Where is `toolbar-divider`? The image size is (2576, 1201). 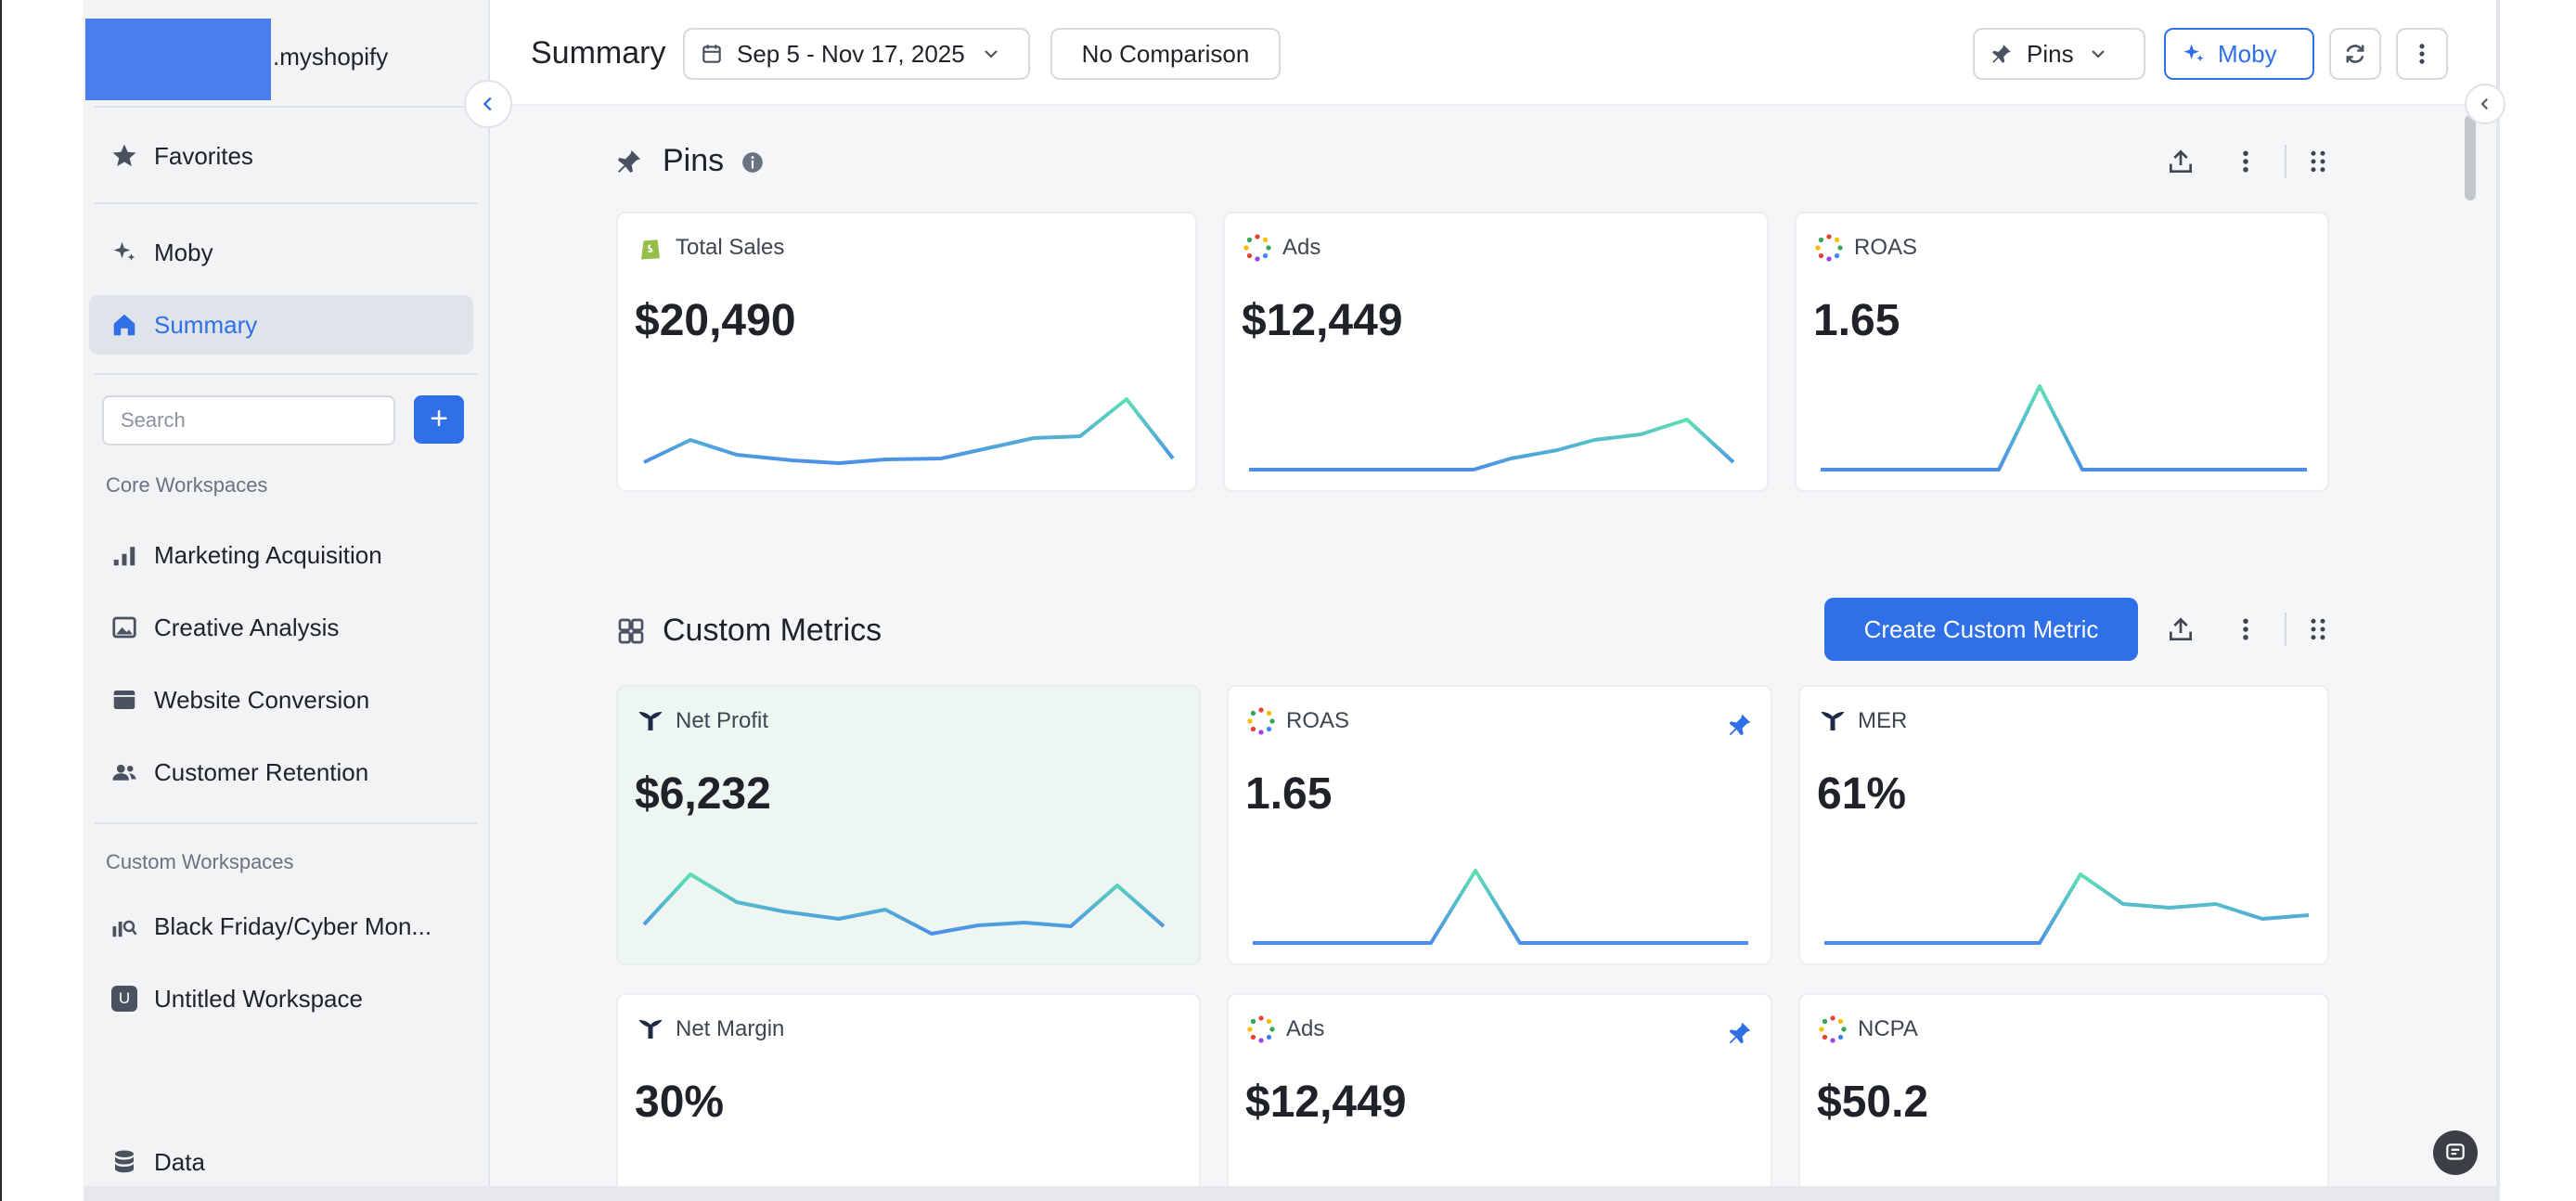 toolbar-divider is located at coordinates (2286, 629).